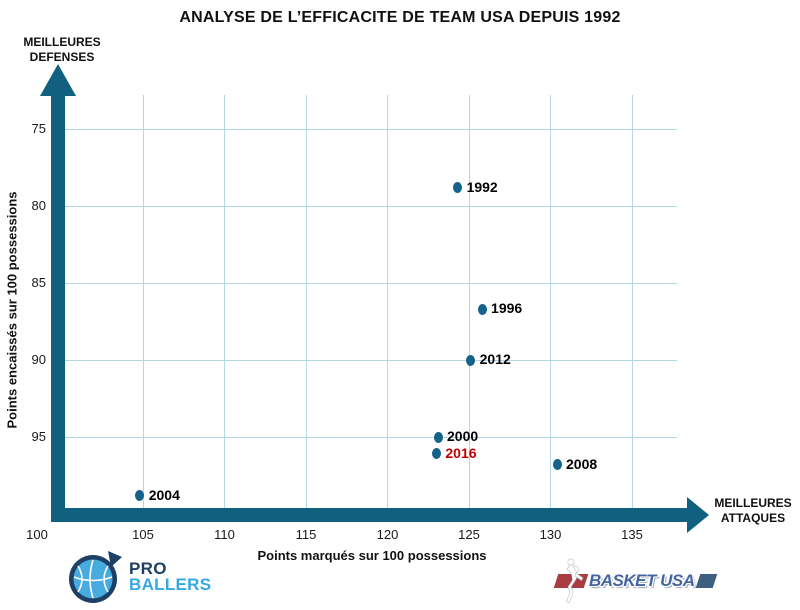  Describe the element at coordinates (38, 205) in the screenshot. I see `y-tick-80: 80` at that location.